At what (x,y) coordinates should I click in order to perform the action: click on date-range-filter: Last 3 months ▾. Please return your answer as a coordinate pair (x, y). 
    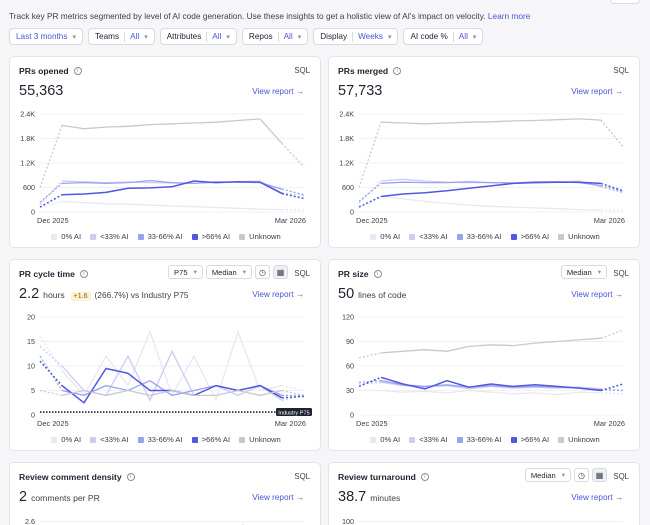
    Looking at the image, I should click on (46, 36).